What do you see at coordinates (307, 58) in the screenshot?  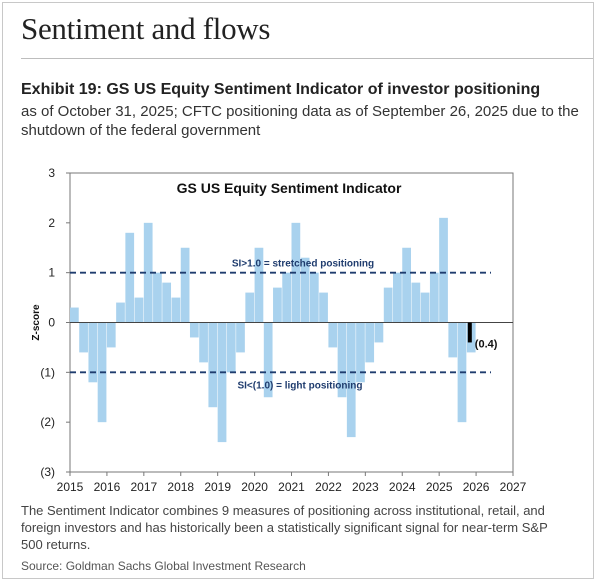 I see `heading-divider` at bounding box center [307, 58].